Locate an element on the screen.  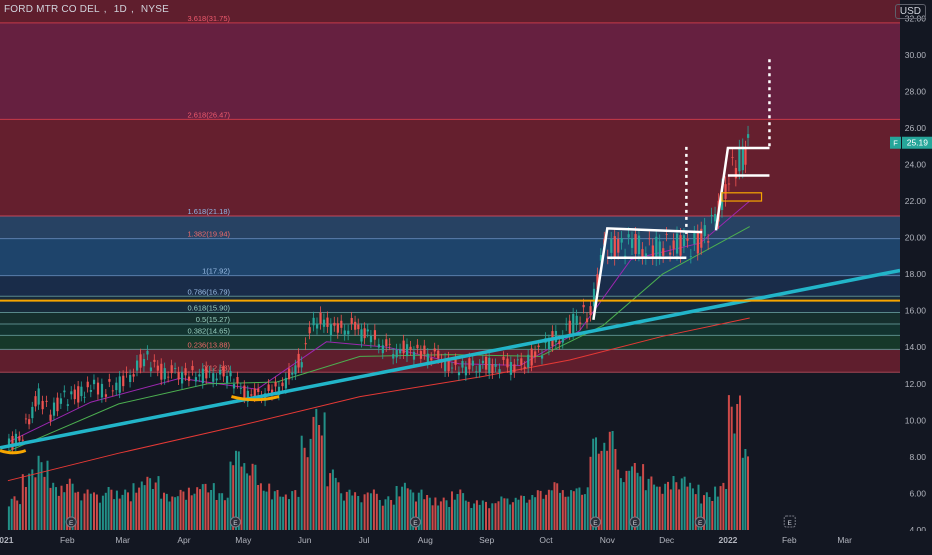
interval-label: 1D is located at coordinates (120, 9).